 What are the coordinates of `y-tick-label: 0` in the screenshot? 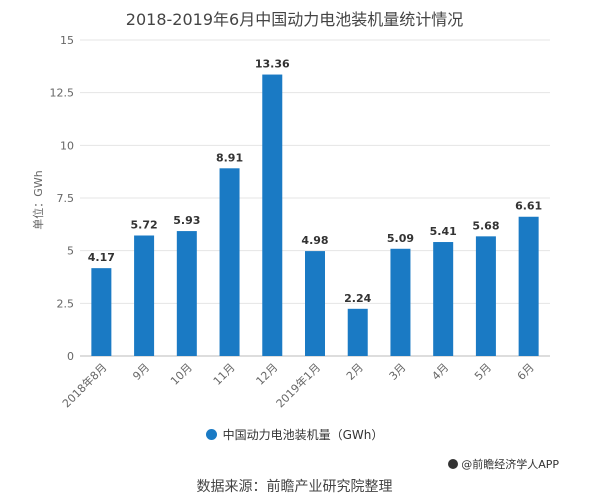 It's located at (70, 356).